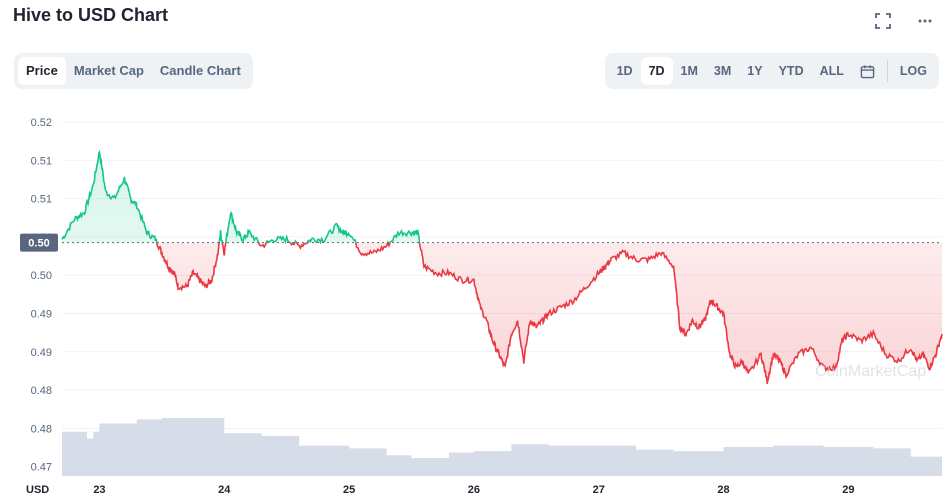  I want to click on range-1m: 1M, so click(689, 71).